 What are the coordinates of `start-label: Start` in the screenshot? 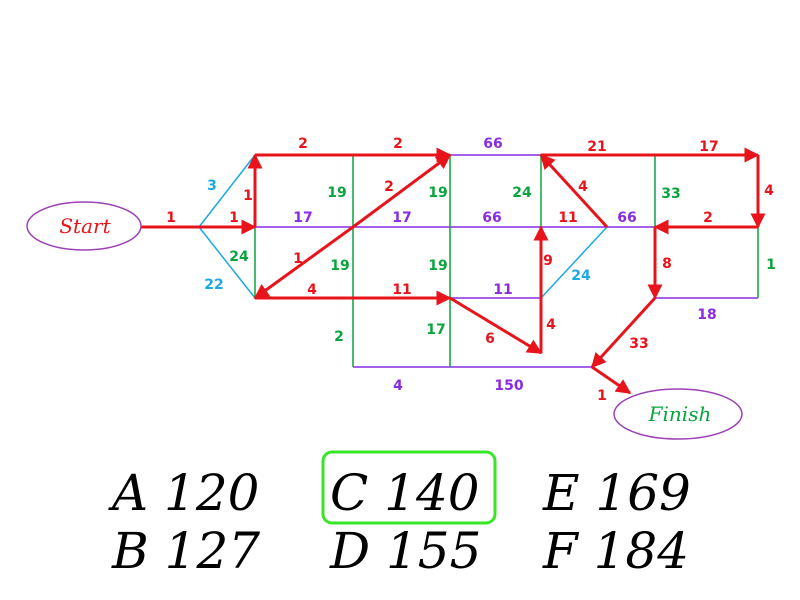 It's located at (85, 226).